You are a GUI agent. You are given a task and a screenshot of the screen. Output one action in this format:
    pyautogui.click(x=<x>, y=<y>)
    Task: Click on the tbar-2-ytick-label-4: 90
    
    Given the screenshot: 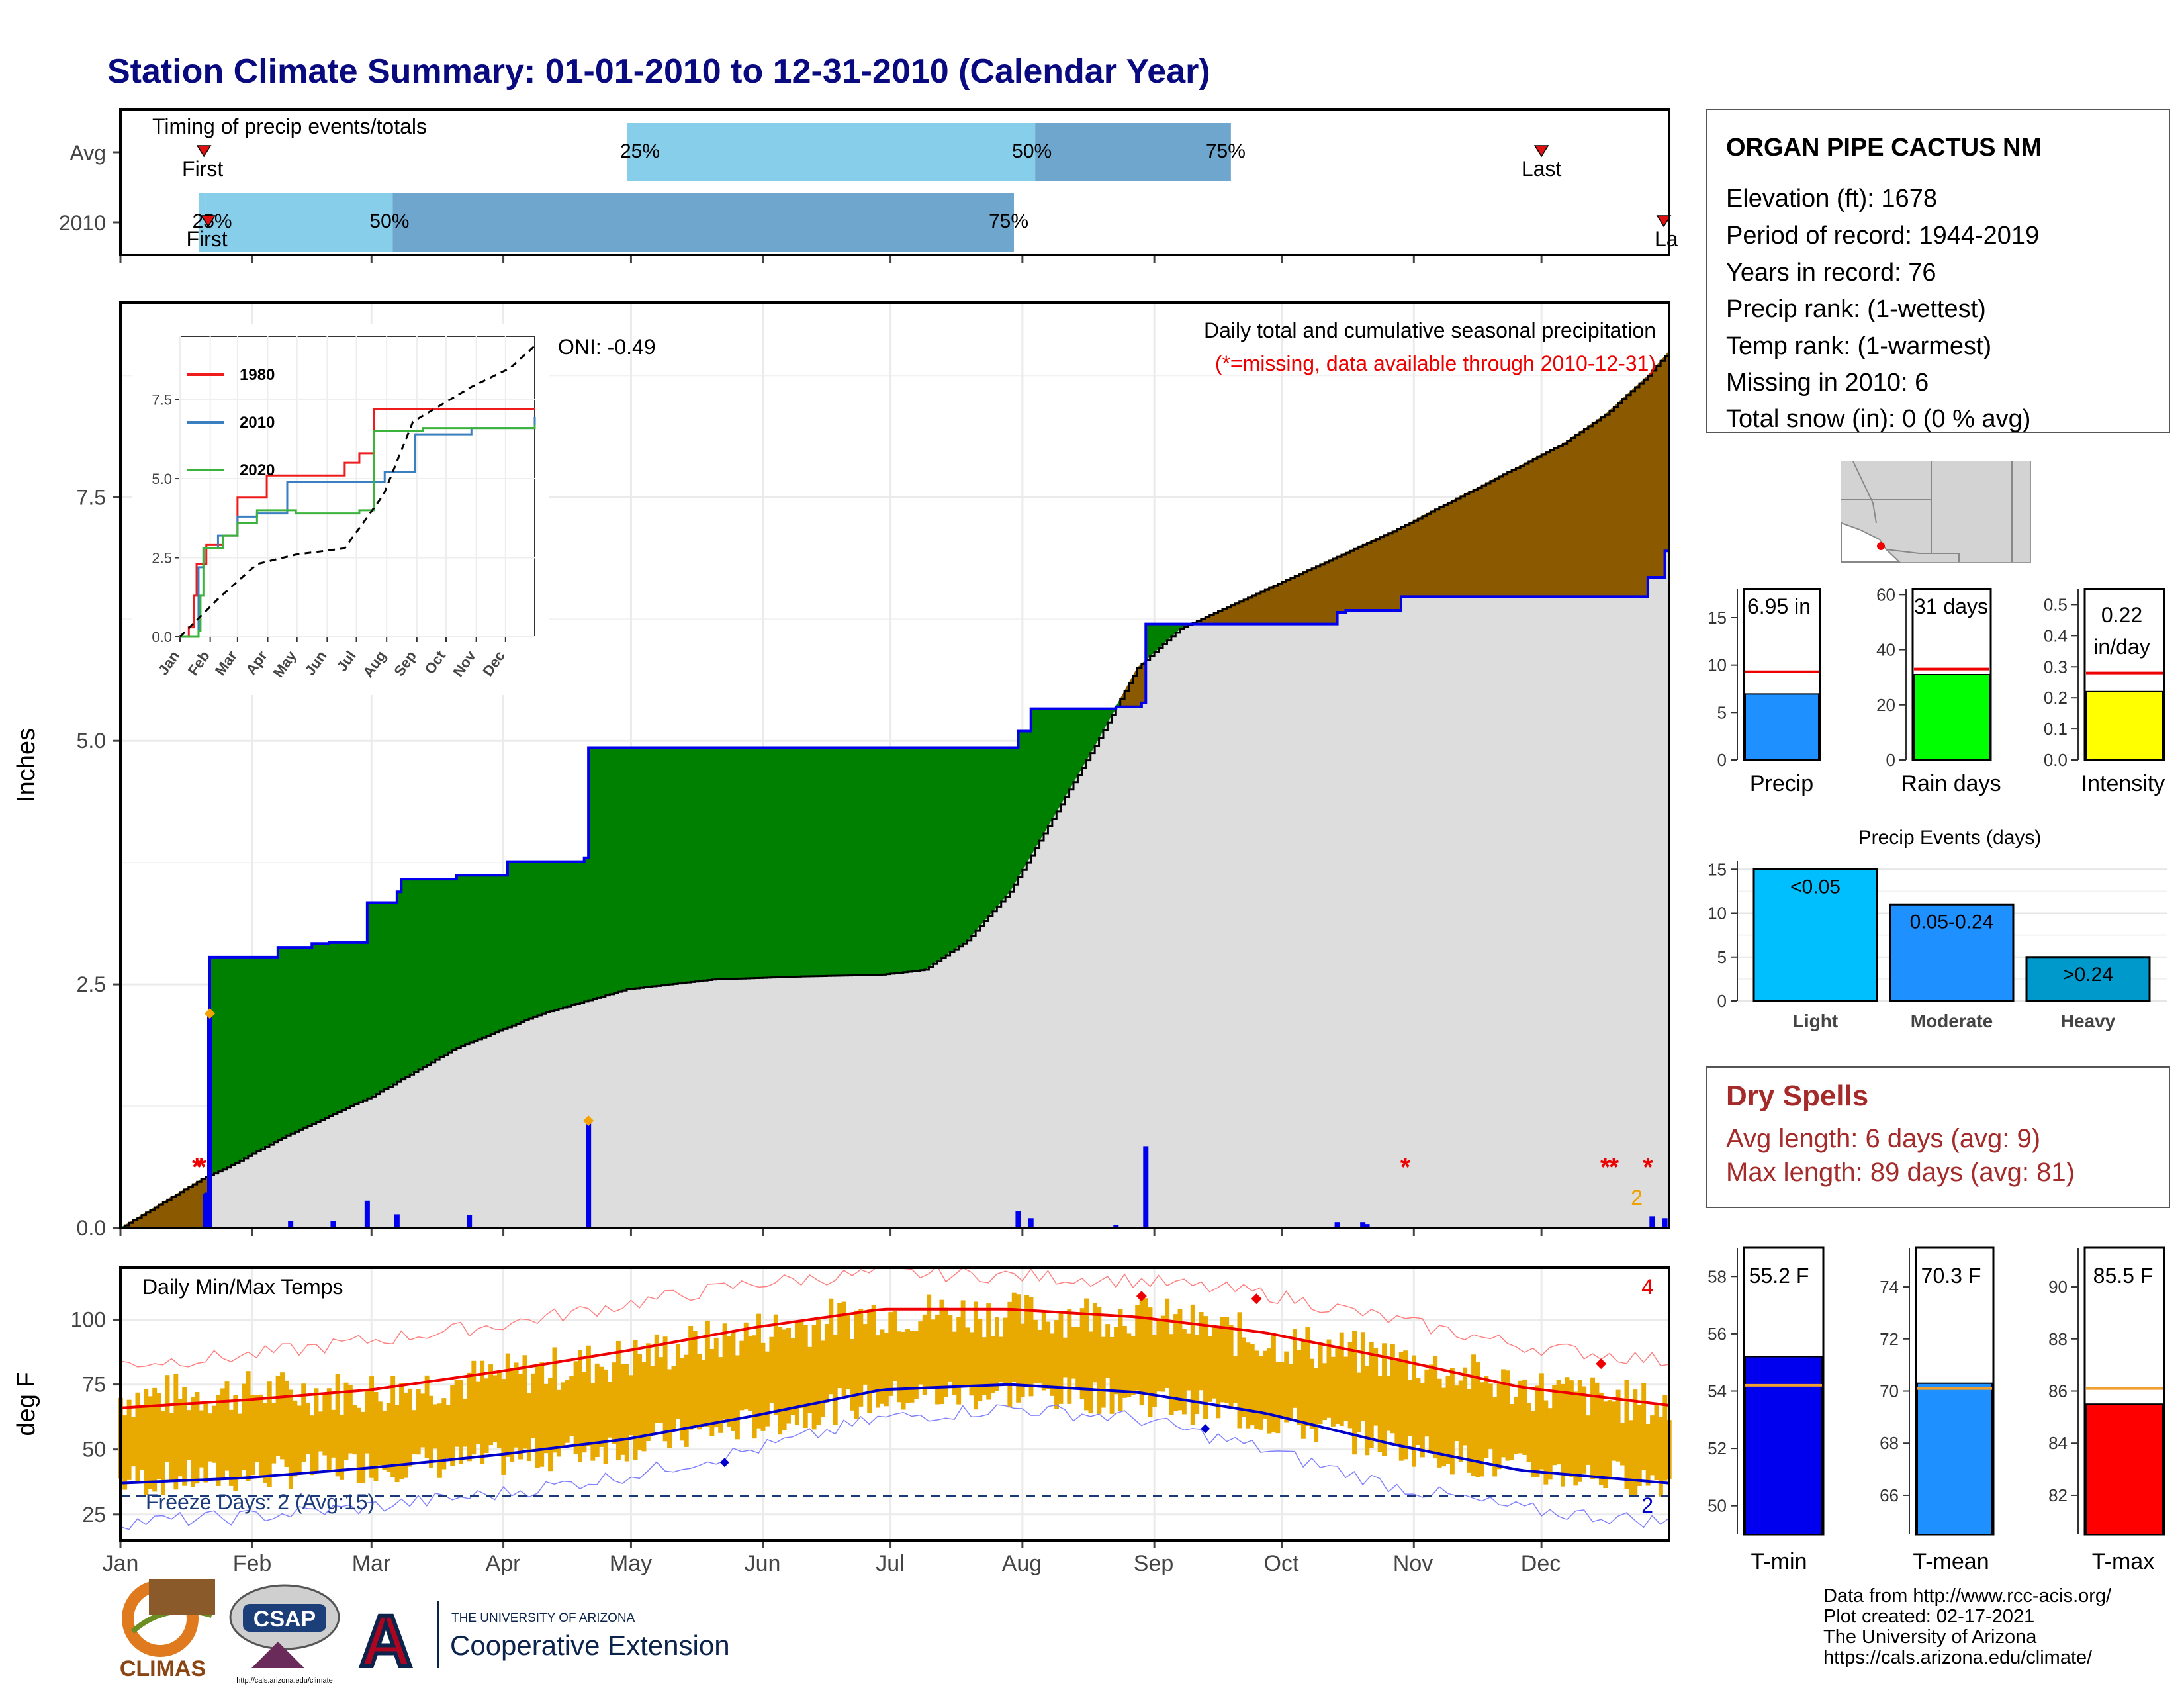 What is the action you would take?
    pyautogui.click(x=2058, y=1287)
    